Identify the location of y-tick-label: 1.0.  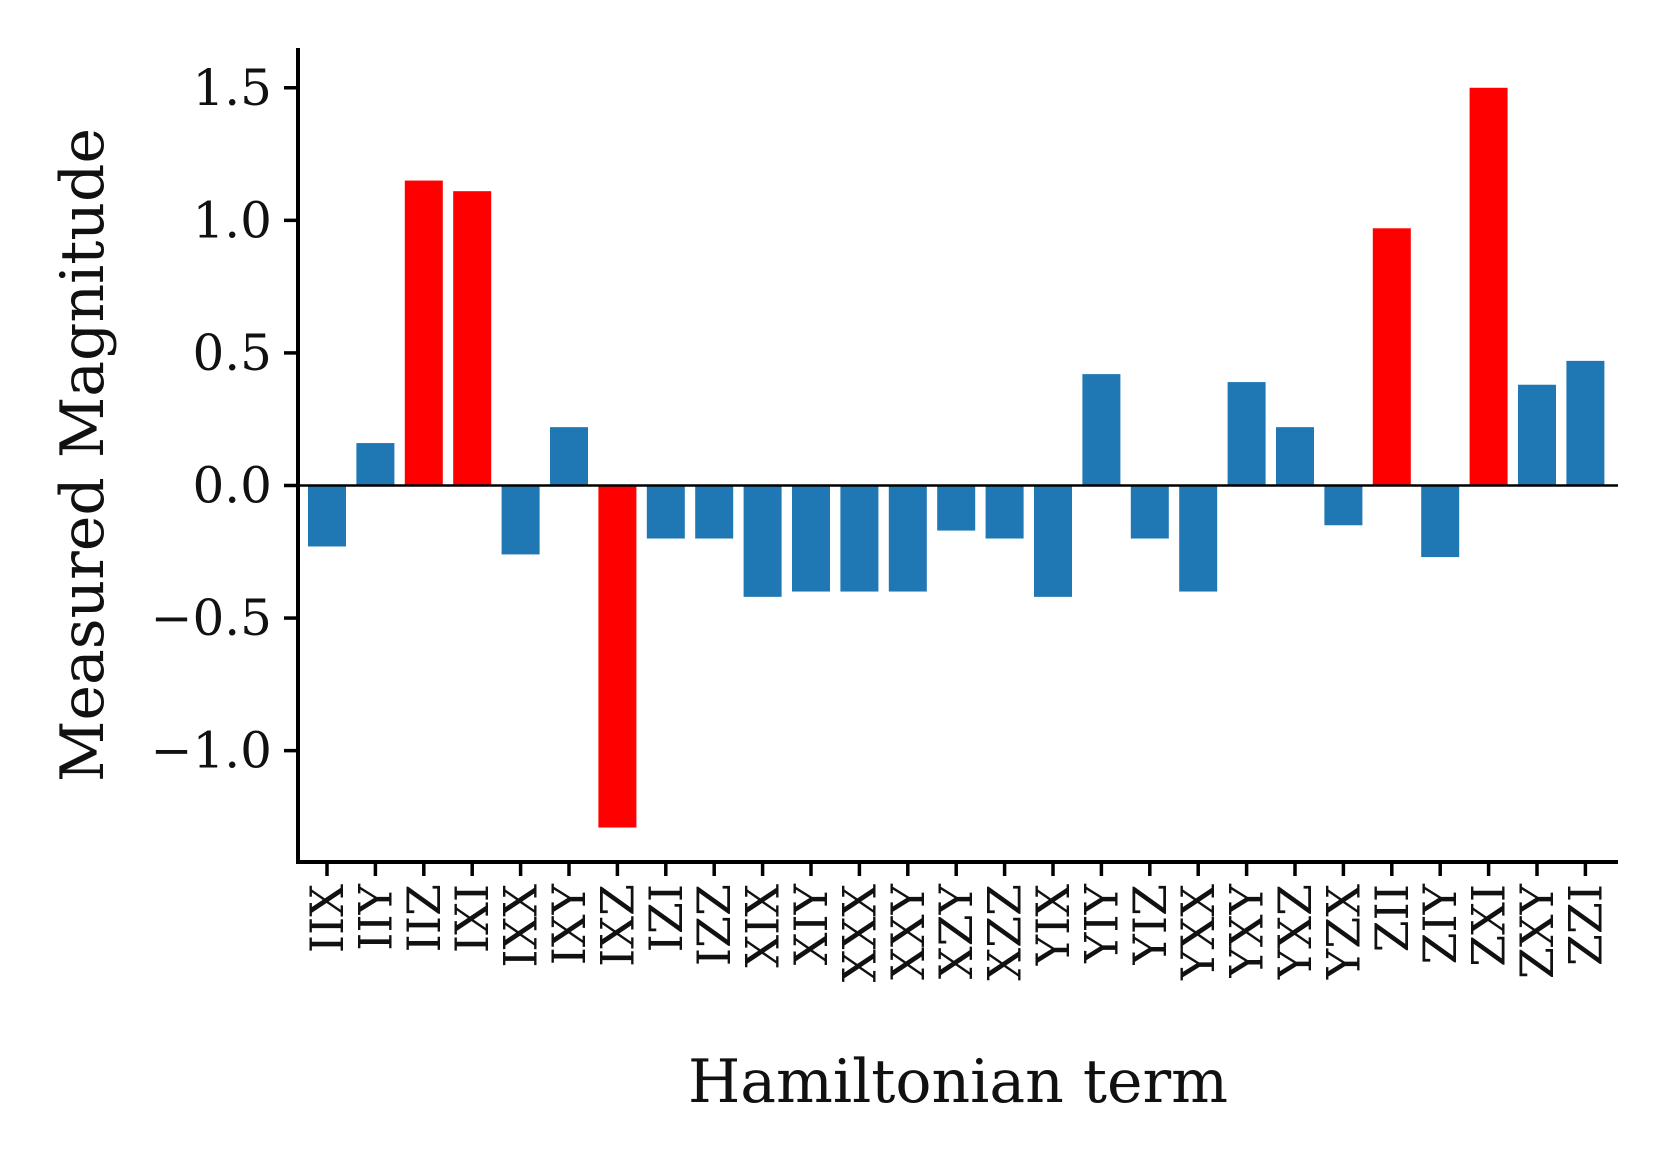
(232, 220).